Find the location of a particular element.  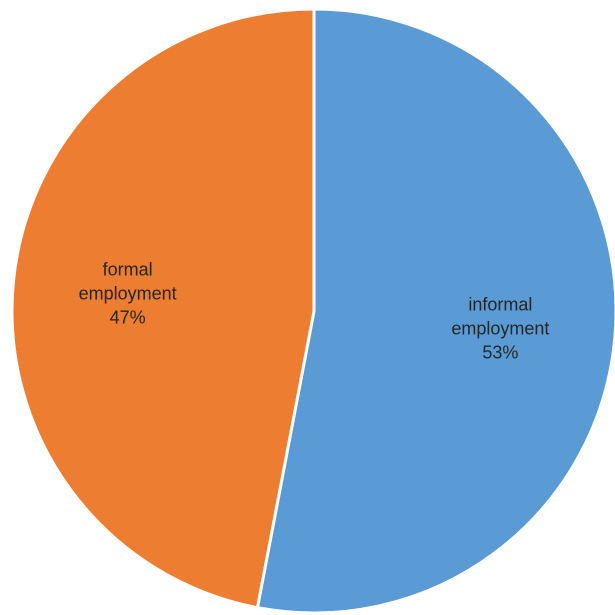

slice-label-line: formal is located at coordinates (128, 269).